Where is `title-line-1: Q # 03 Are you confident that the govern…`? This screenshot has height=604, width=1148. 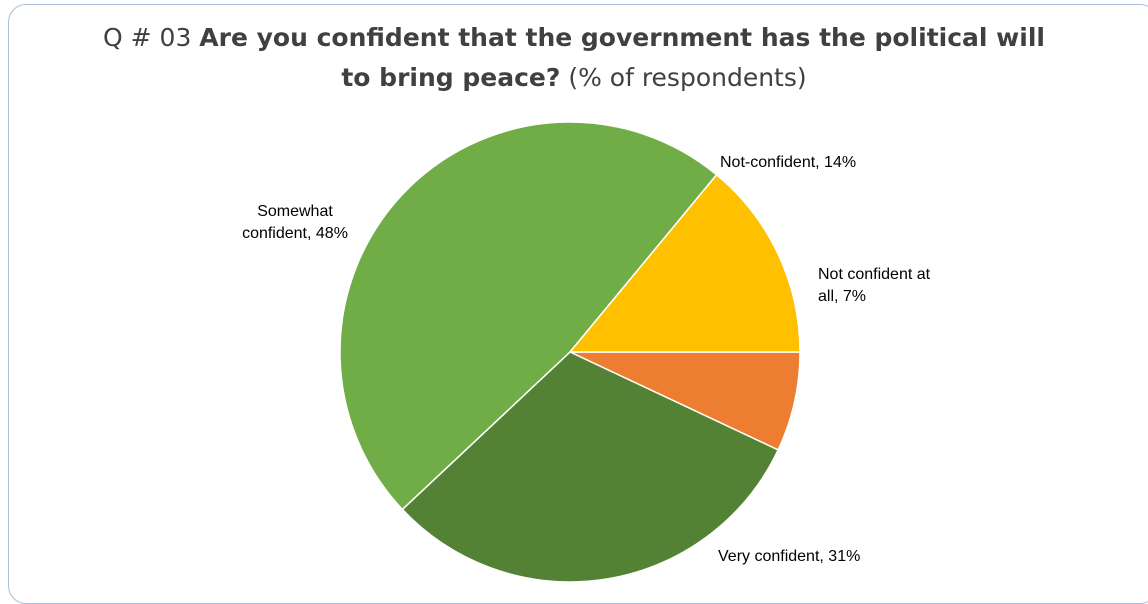 title-line-1: Q # 03 Are you confident that the govern… is located at coordinates (574, 38).